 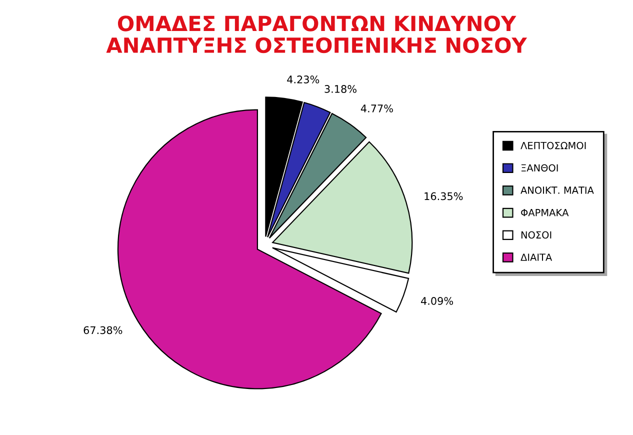 I want to click on legend-label: ΑΝΟΙΚΤ. ΜΑΤΙΑ, so click(x=557, y=190).